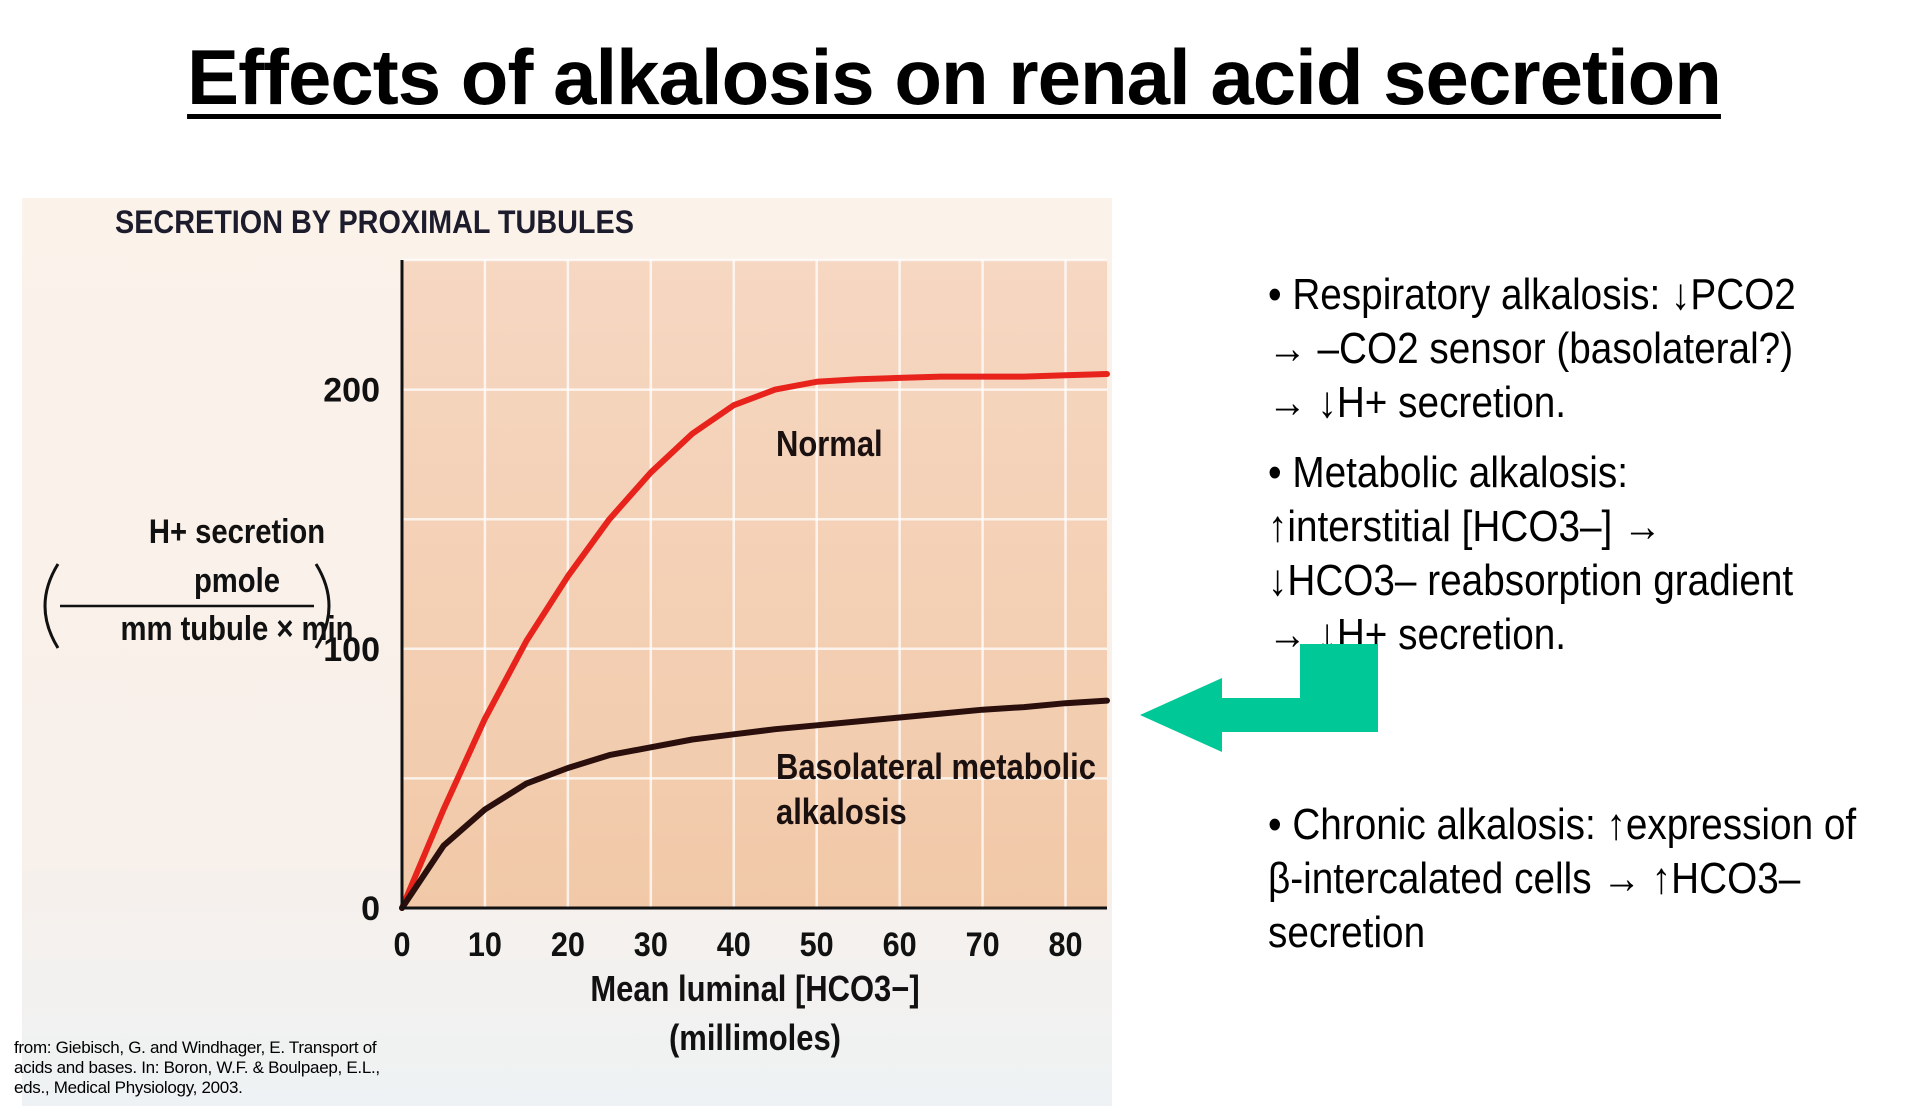 The image size is (1908, 1106). What do you see at coordinates (351, 391) in the screenshot?
I see `y-tick-label: 200` at bounding box center [351, 391].